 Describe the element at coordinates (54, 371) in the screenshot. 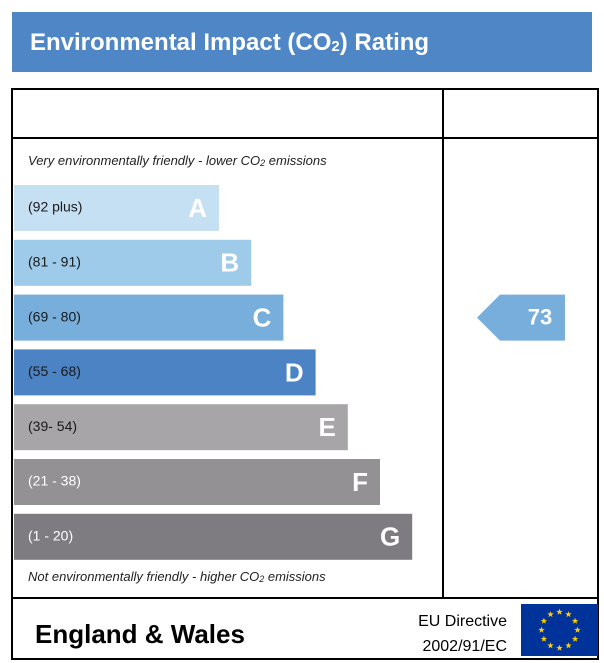

I see `band-range: (55 - 68)` at that location.